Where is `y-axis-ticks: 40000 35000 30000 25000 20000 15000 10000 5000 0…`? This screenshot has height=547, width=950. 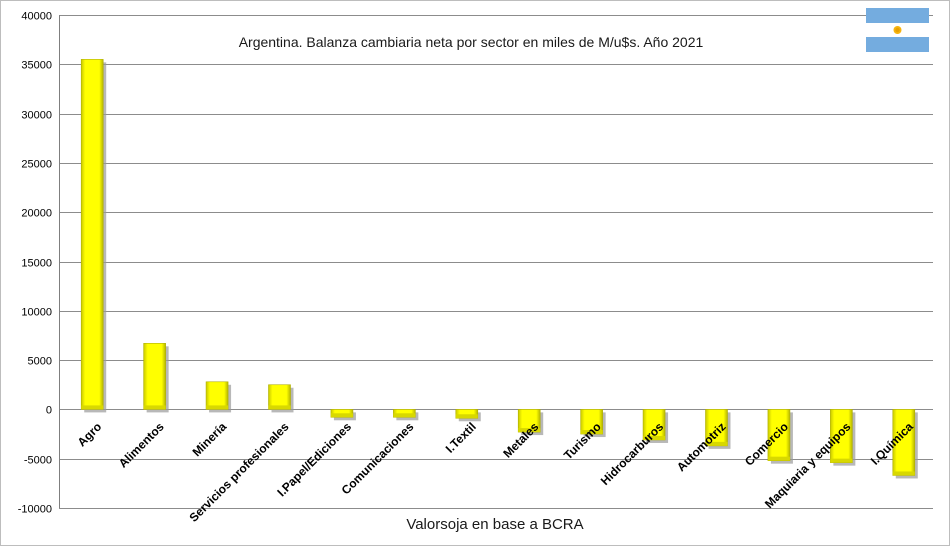
y-axis-ticks: 40000 35000 30000 25000 20000 15000 10000 5000 0… is located at coordinates (35, 263).